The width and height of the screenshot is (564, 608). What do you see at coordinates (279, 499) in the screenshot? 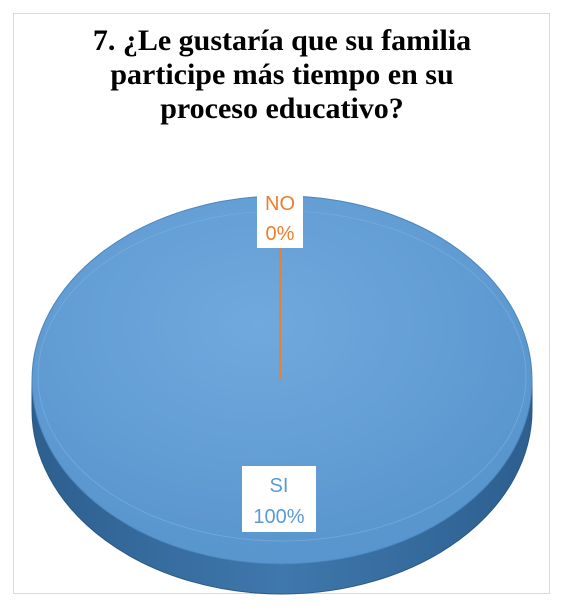
I see `data-label-si: SI 100%` at bounding box center [279, 499].